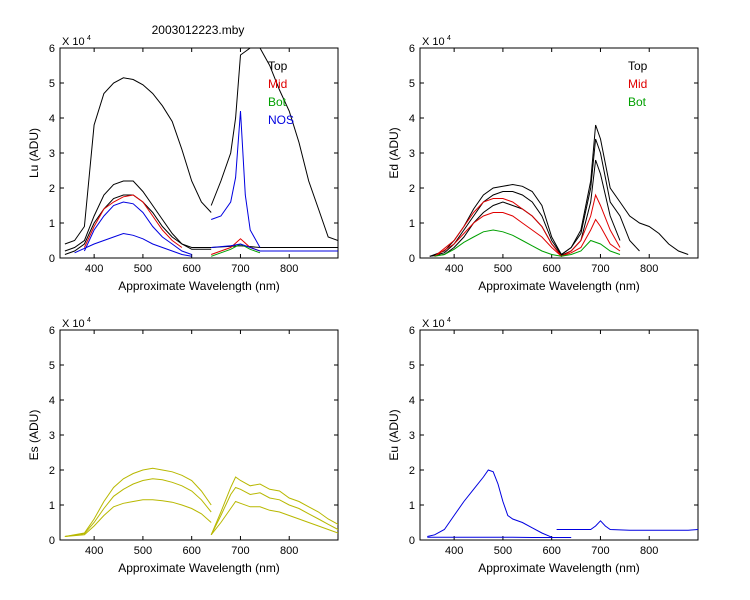 The width and height of the screenshot is (750, 600). I want to click on ed-series-group, so click(559, 190).